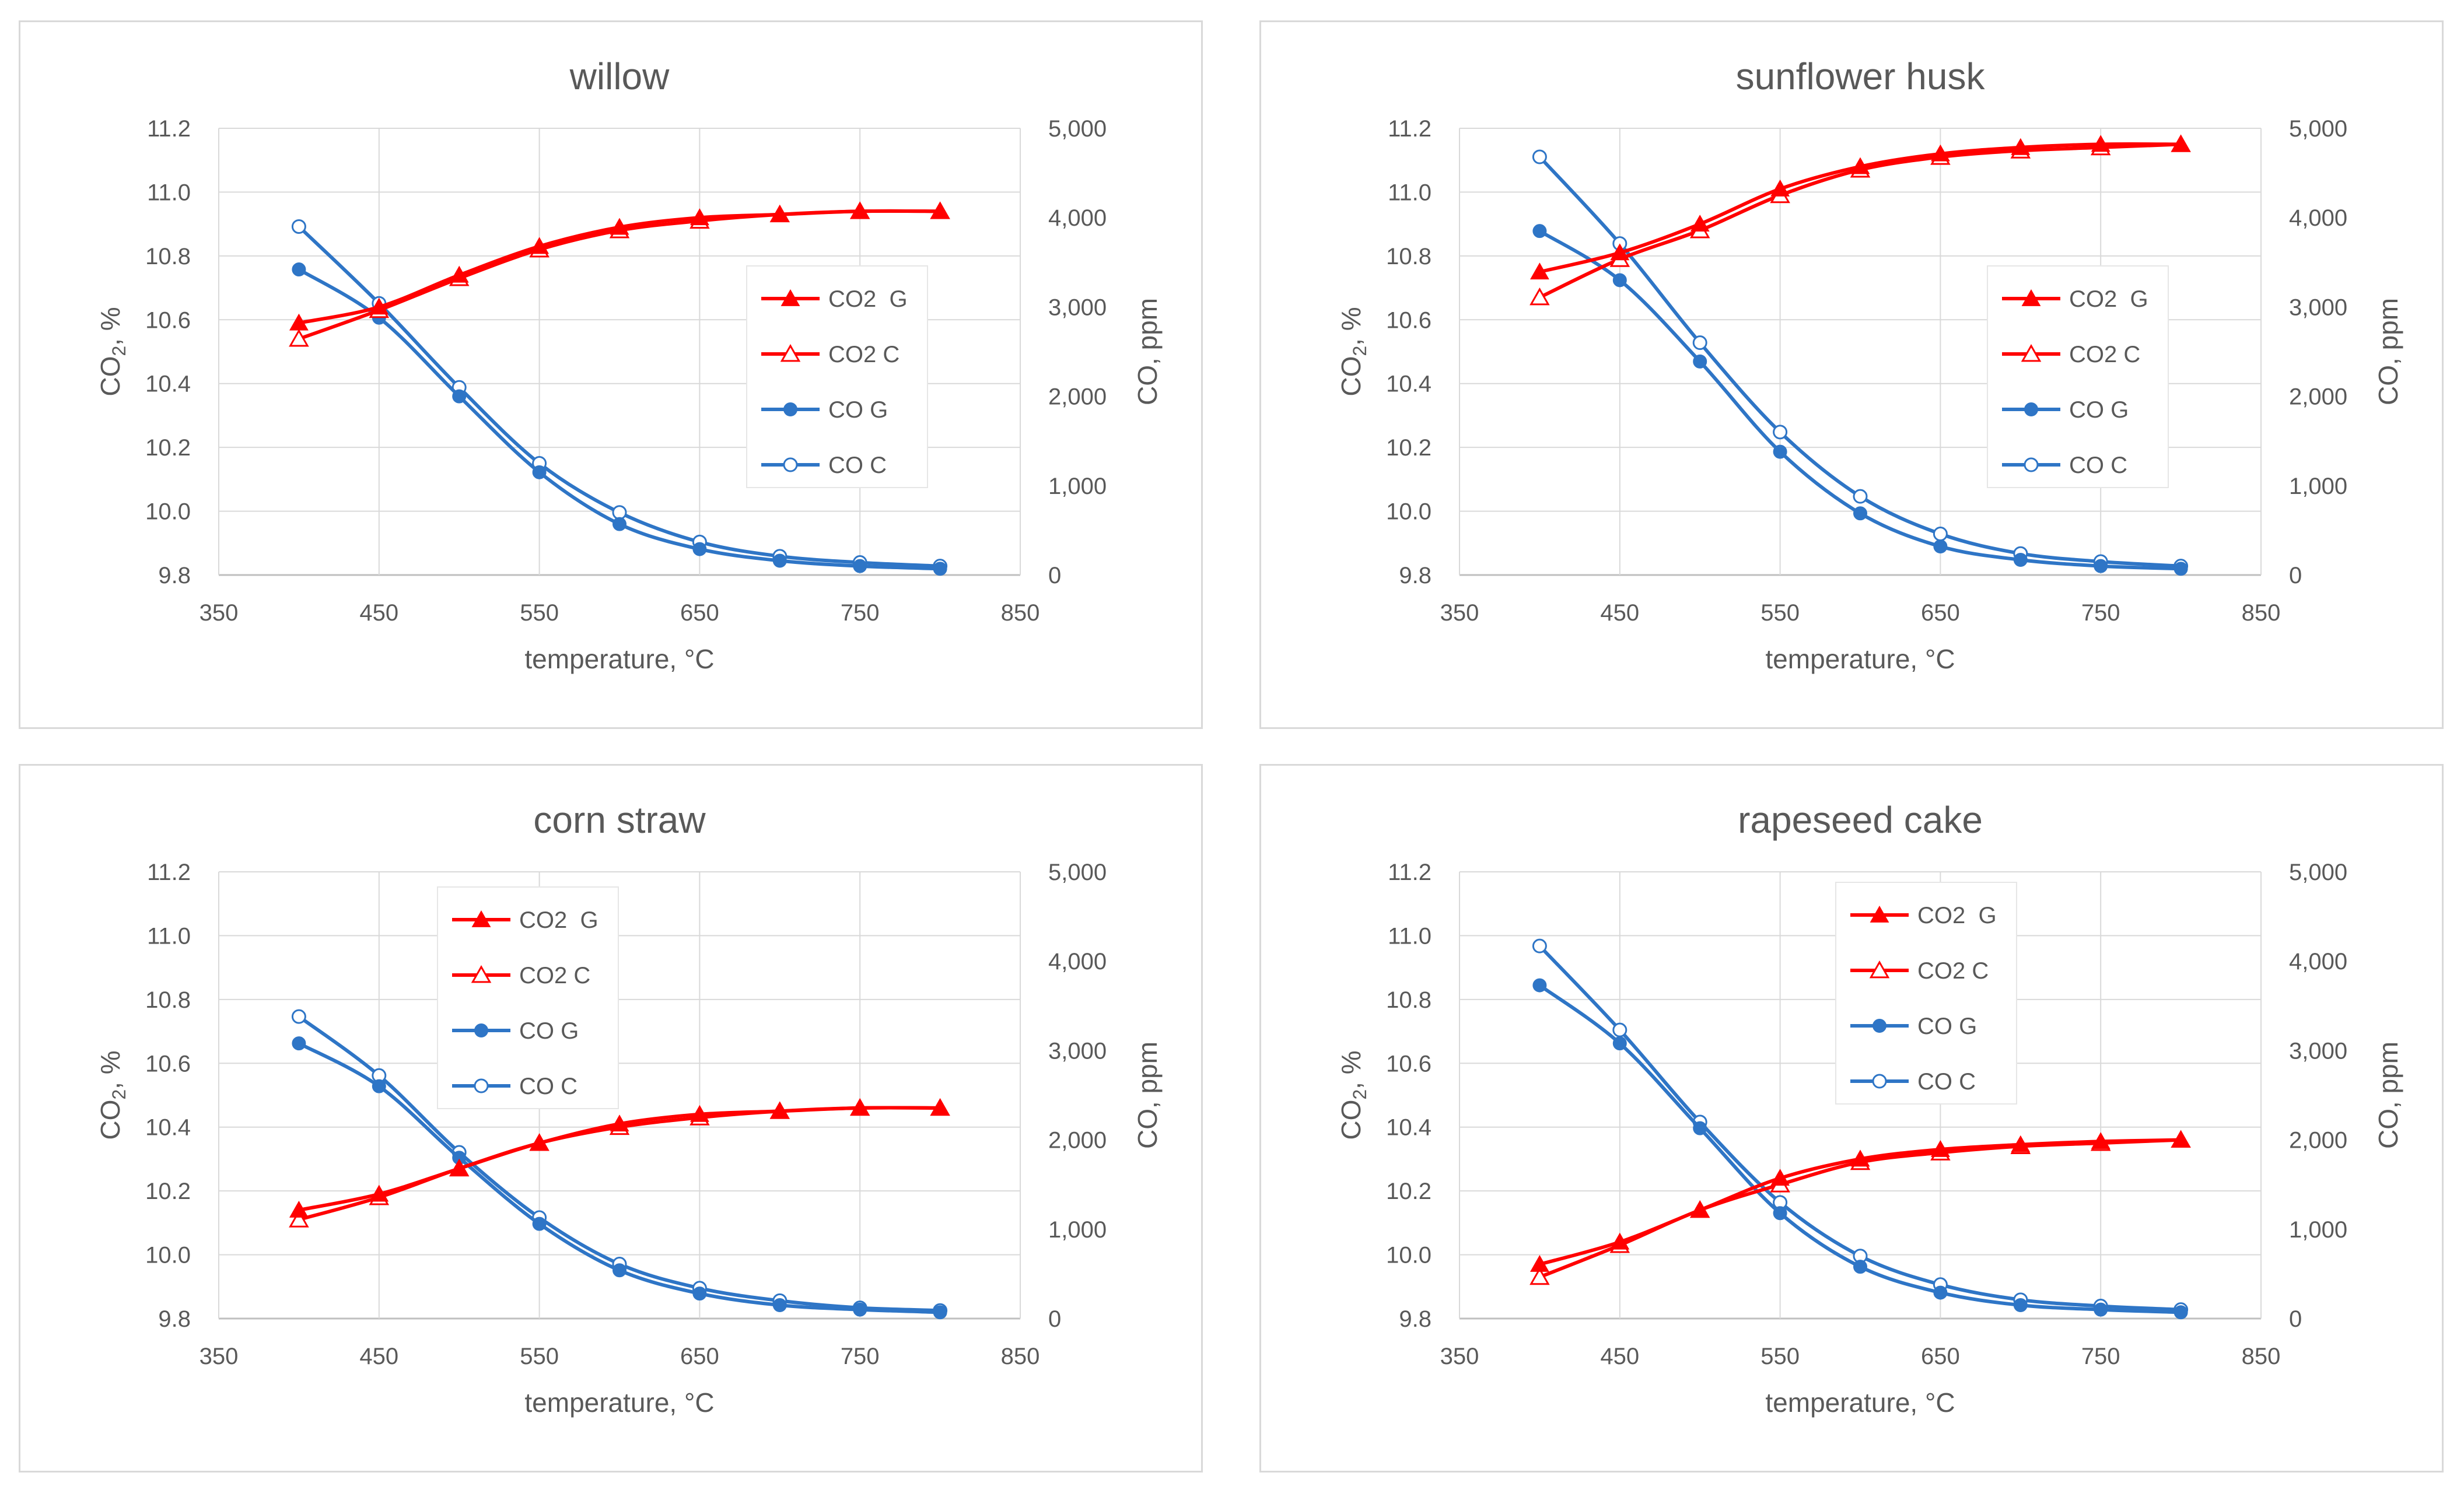 This screenshot has height=1504, width=2464. Describe the element at coordinates (1409, 320) in the screenshot. I see `y-left-tick-label: 10.6` at that location.